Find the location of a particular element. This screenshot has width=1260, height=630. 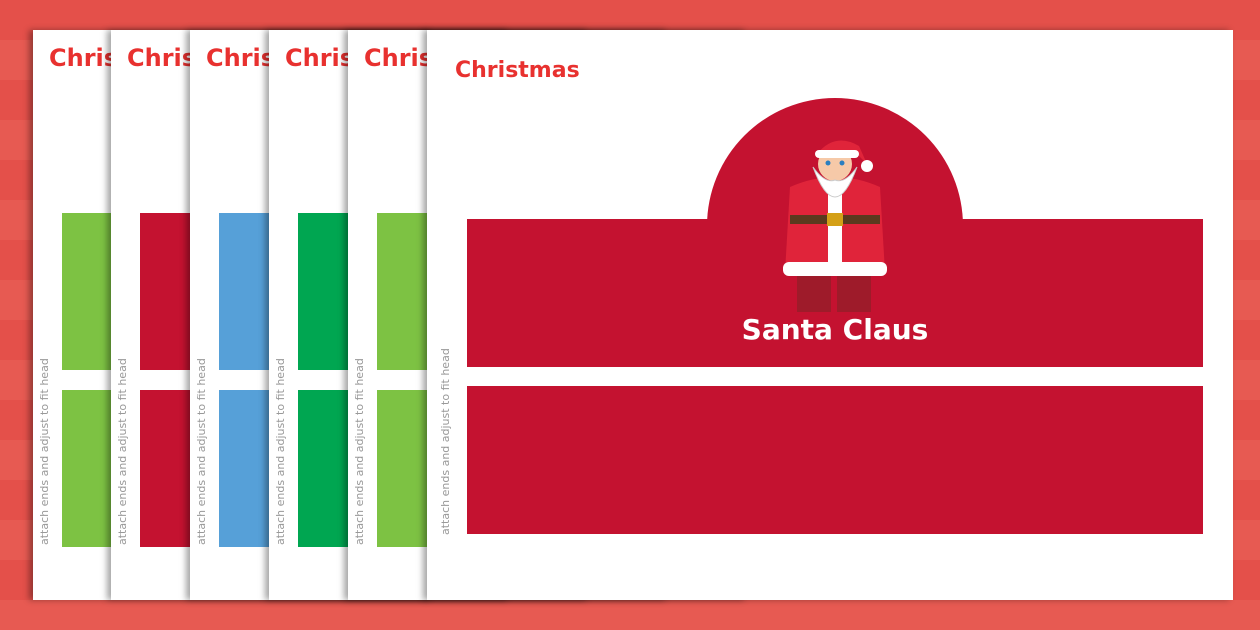

headband-strip is located at coordinates (835, 460).